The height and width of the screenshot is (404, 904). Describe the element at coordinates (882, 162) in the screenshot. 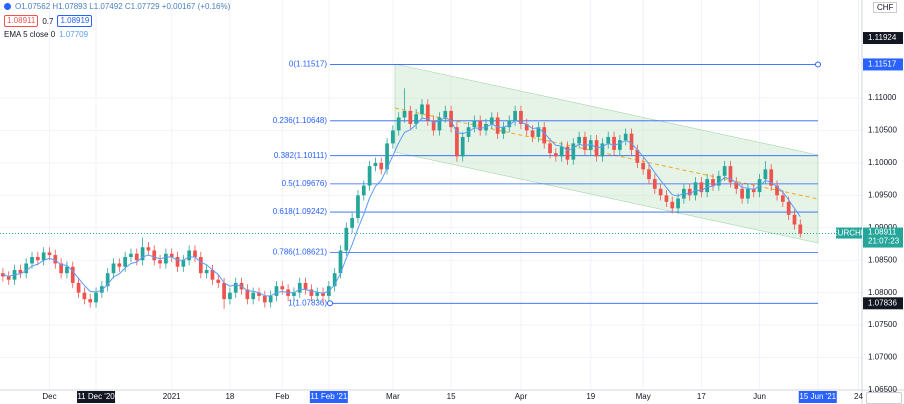

I see `y-tick-label: 1.10000` at that location.